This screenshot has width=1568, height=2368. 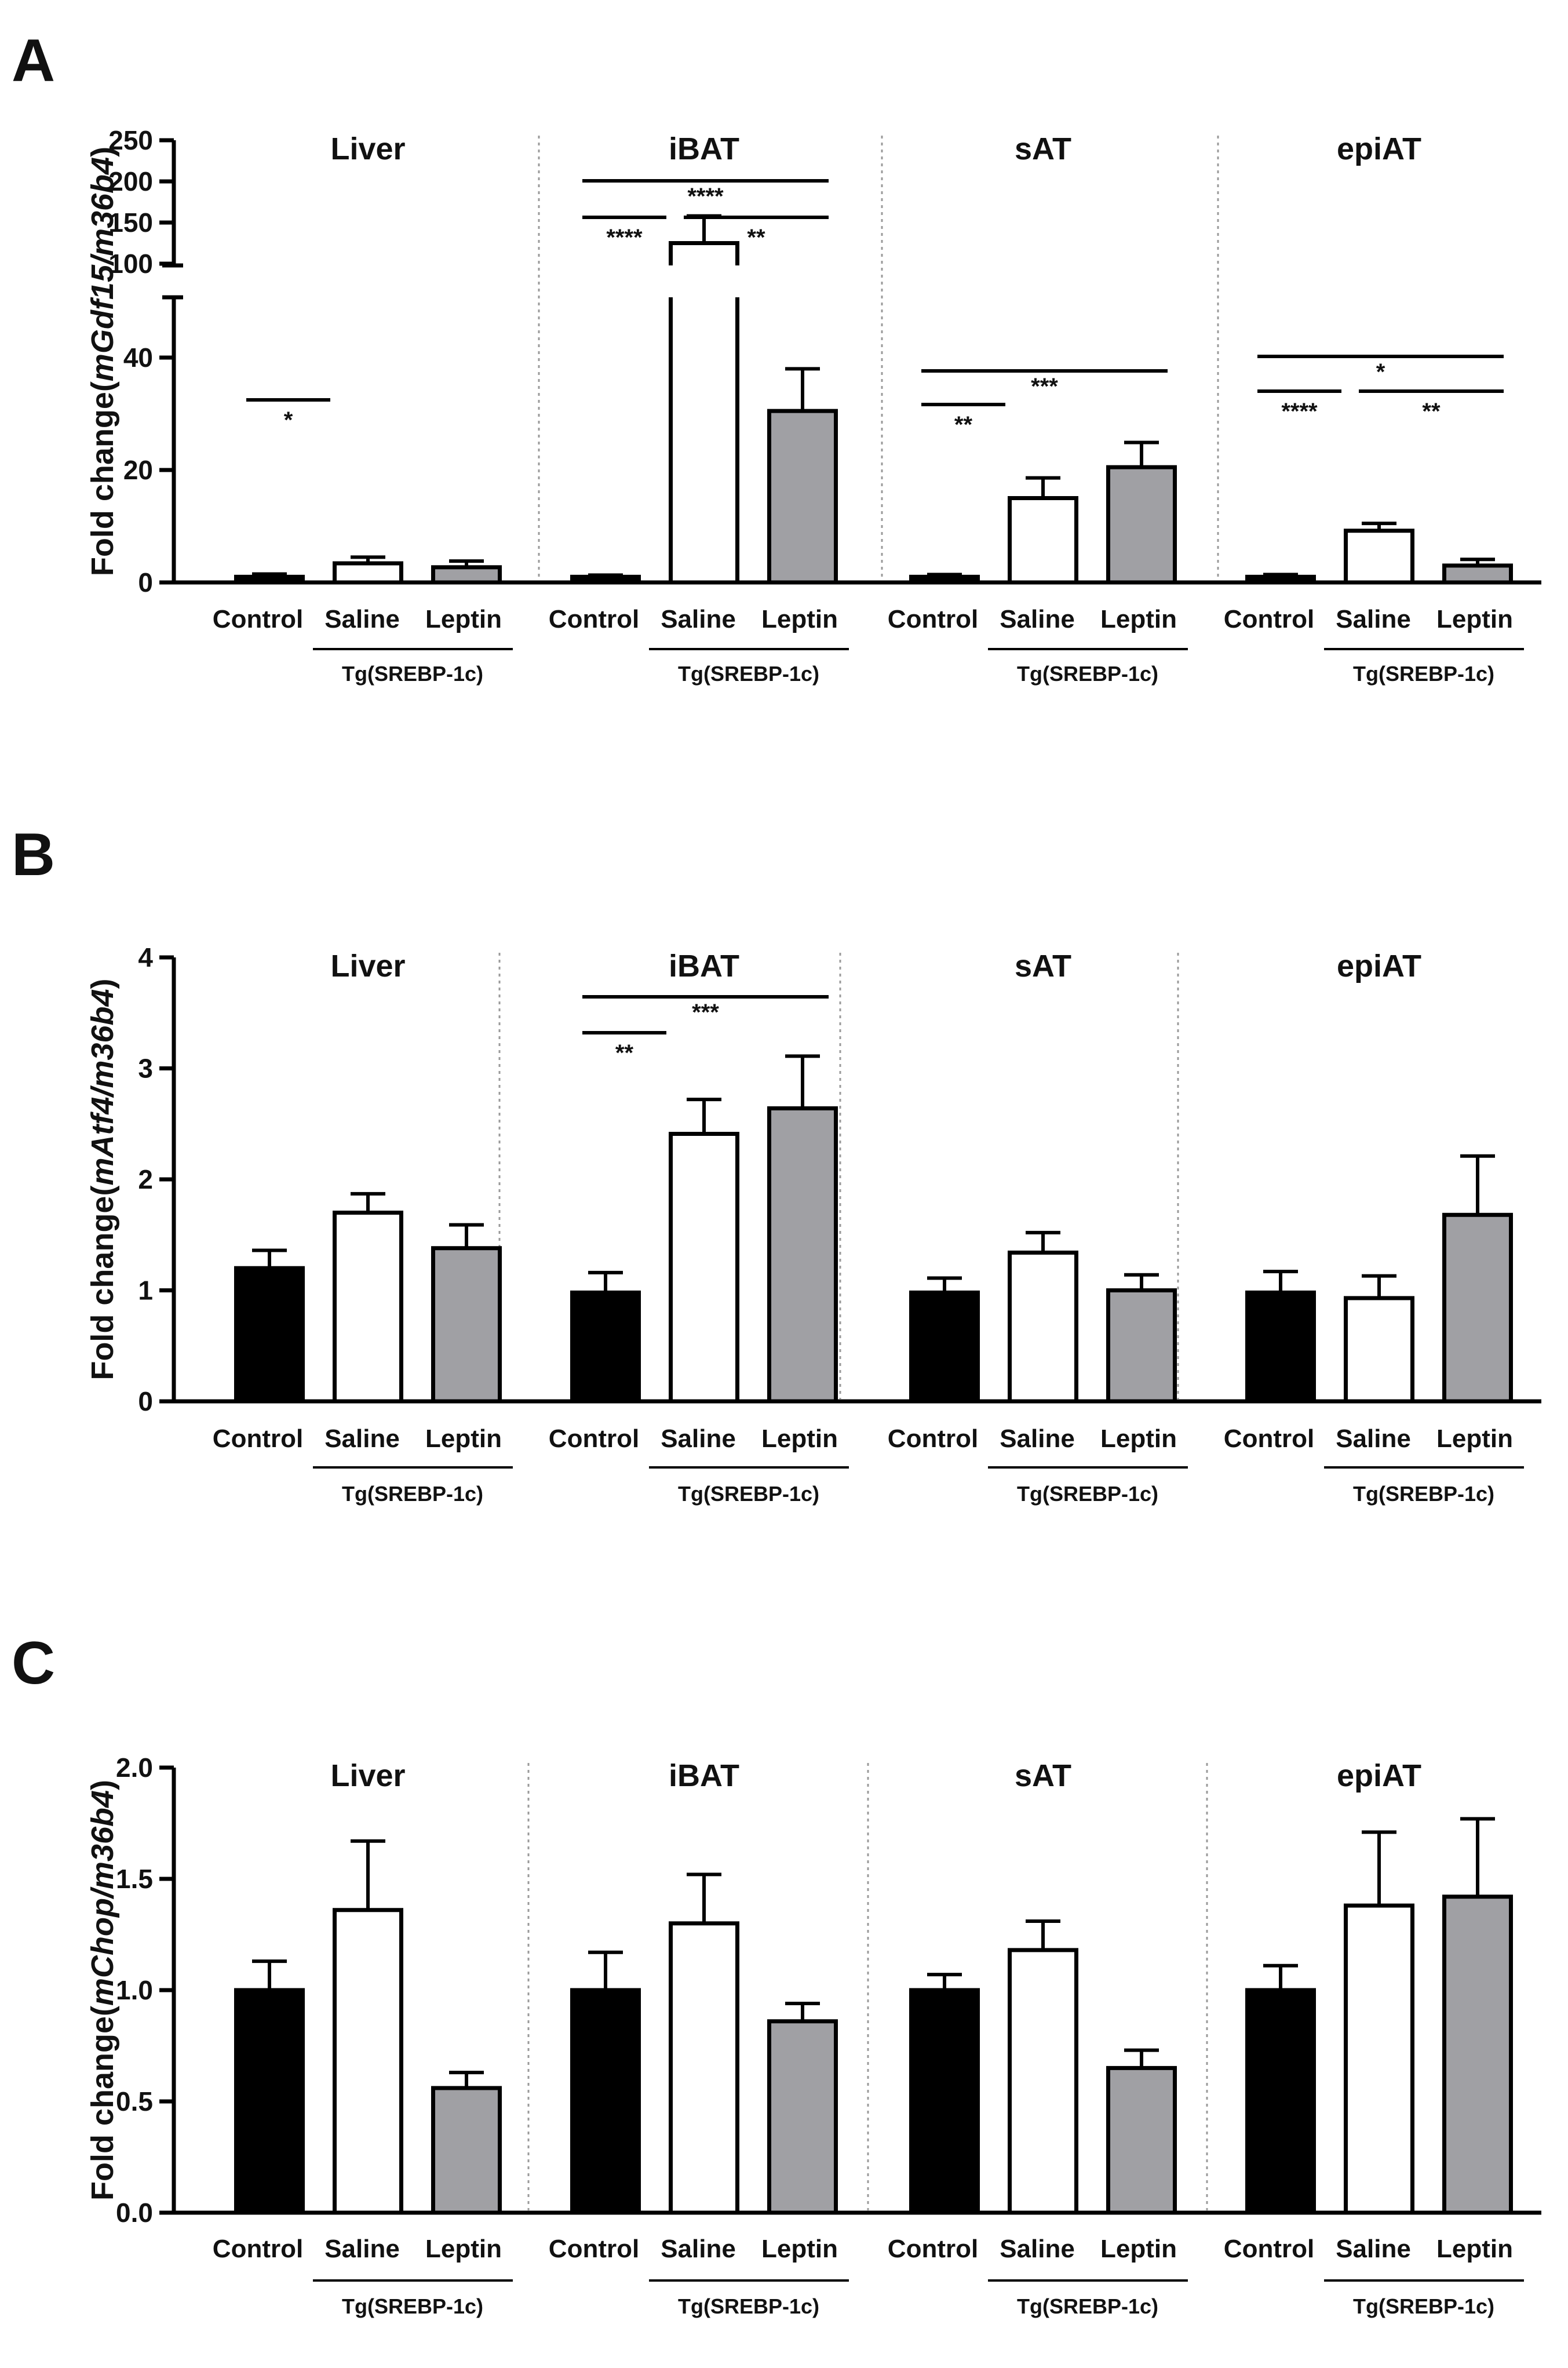 I want to click on y-axis-label-gene: mGdf15/m36b4, so click(x=102, y=269).